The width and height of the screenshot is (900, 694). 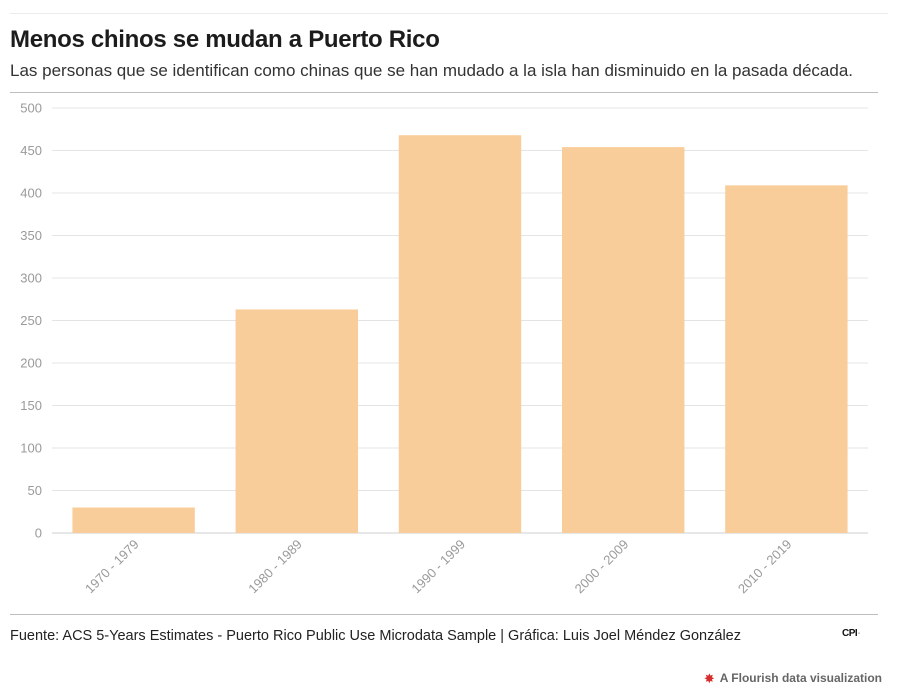 I want to click on x-tick-label: 1990 - 1999, so click(x=438, y=567).